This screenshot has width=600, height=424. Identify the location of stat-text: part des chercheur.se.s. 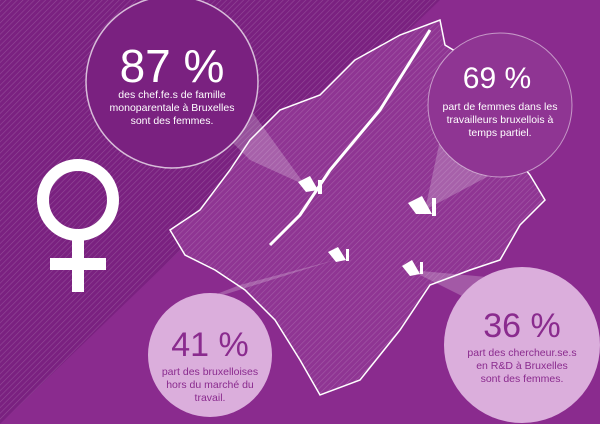
(521, 353).